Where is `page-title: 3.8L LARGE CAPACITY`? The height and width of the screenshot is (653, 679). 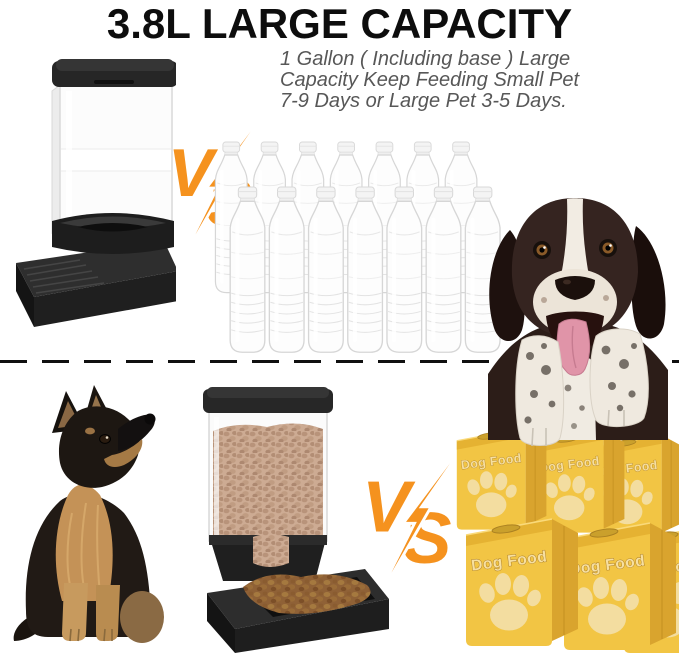 page-title: 3.8L LARGE CAPACITY is located at coordinates (339, 23).